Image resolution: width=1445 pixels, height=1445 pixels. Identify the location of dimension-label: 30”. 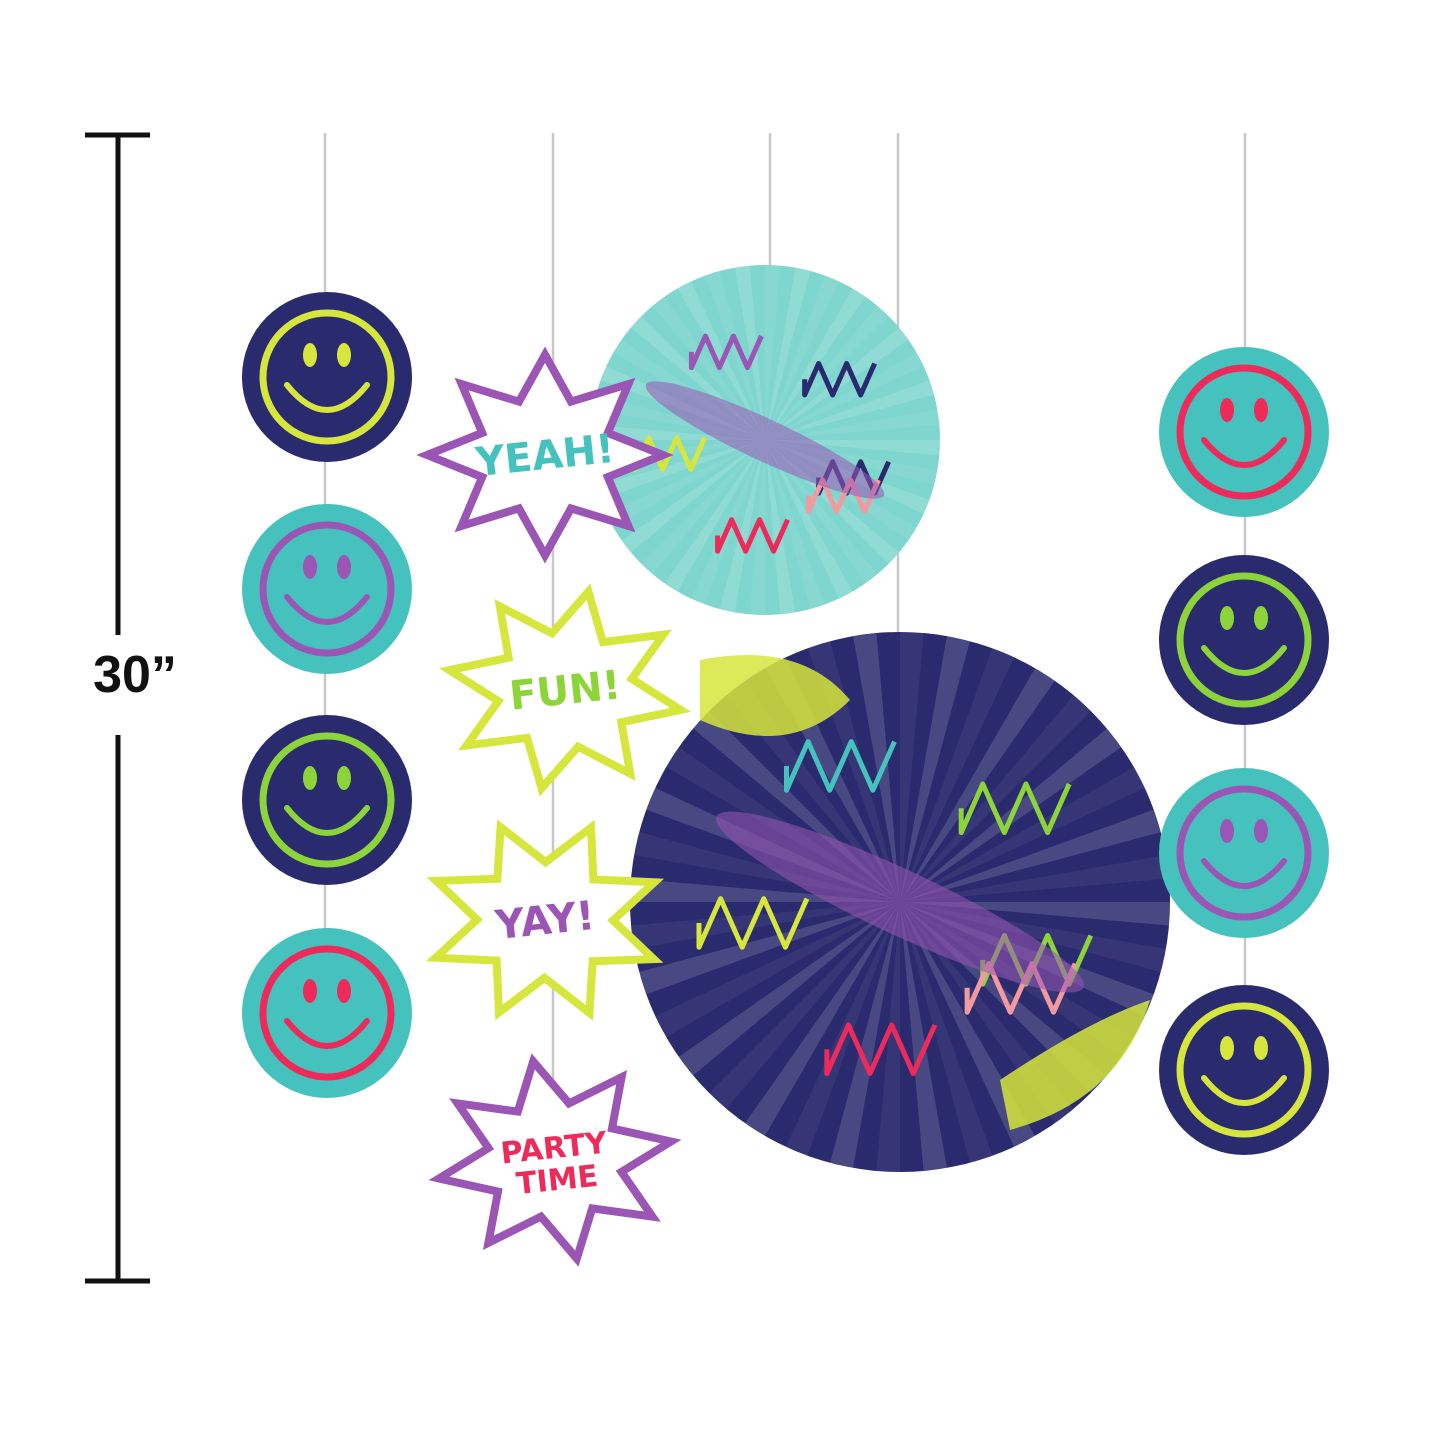
(135, 675).